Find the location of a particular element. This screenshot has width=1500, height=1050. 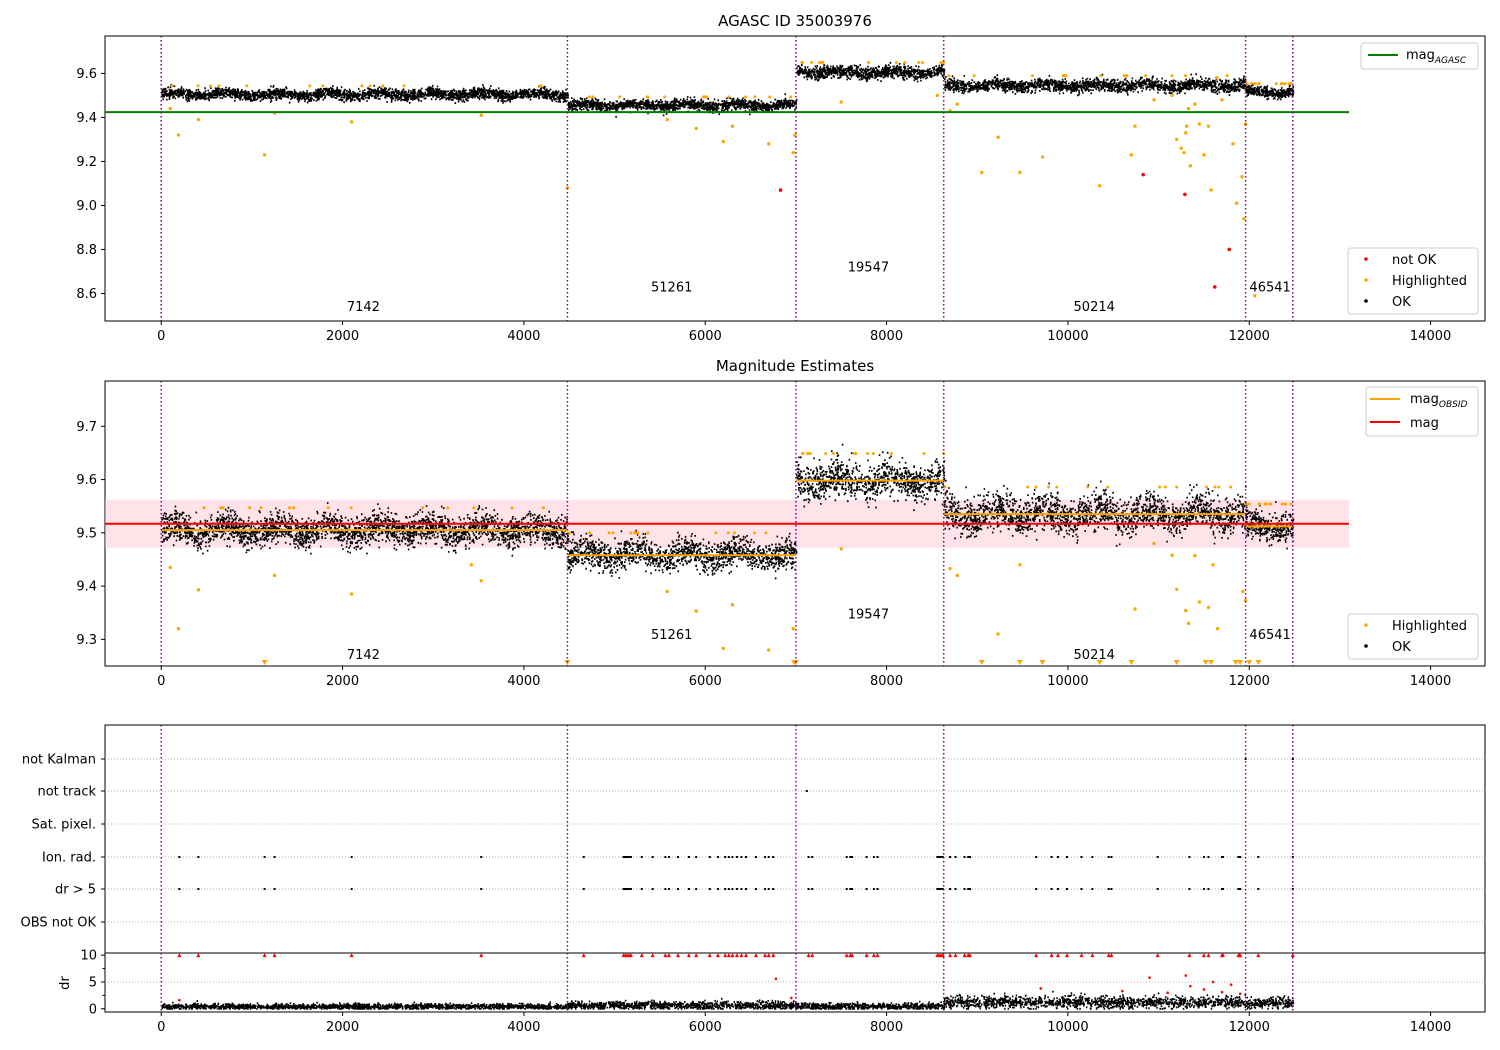

top-xtick-label: 10000 is located at coordinates (1067, 336).